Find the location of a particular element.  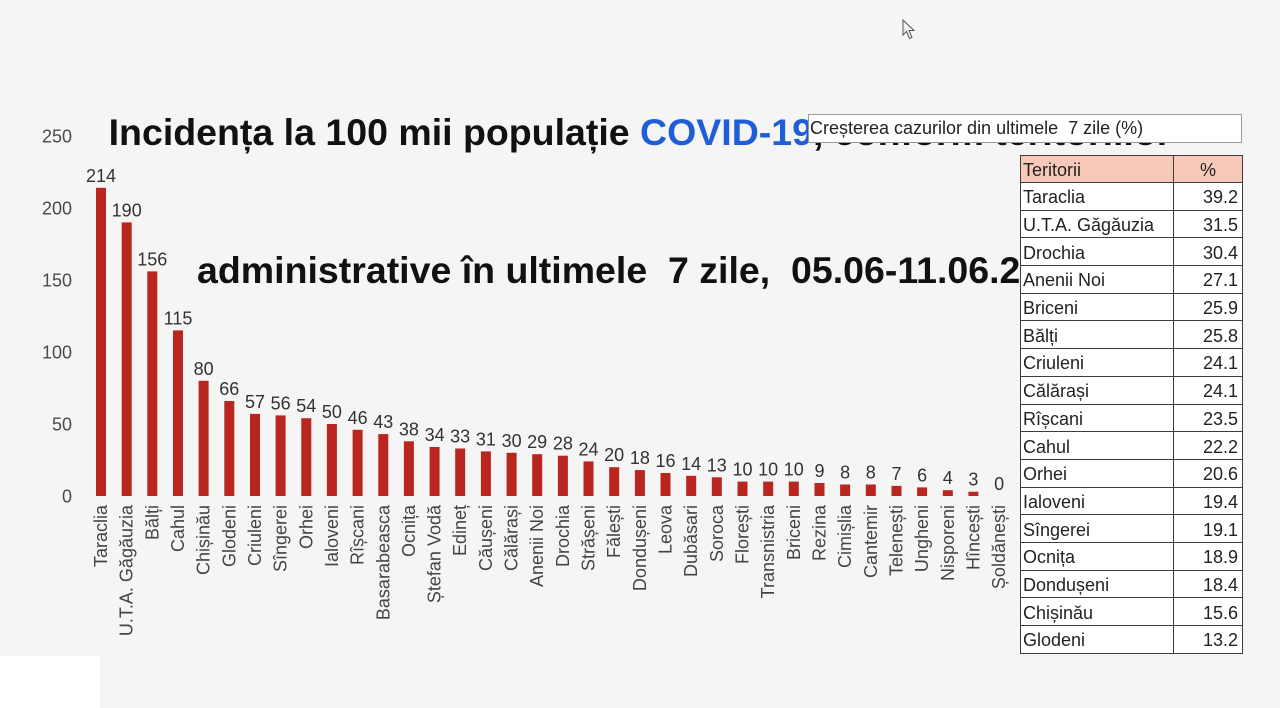

territory-cell: Dondușeni is located at coordinates (1097, 584).